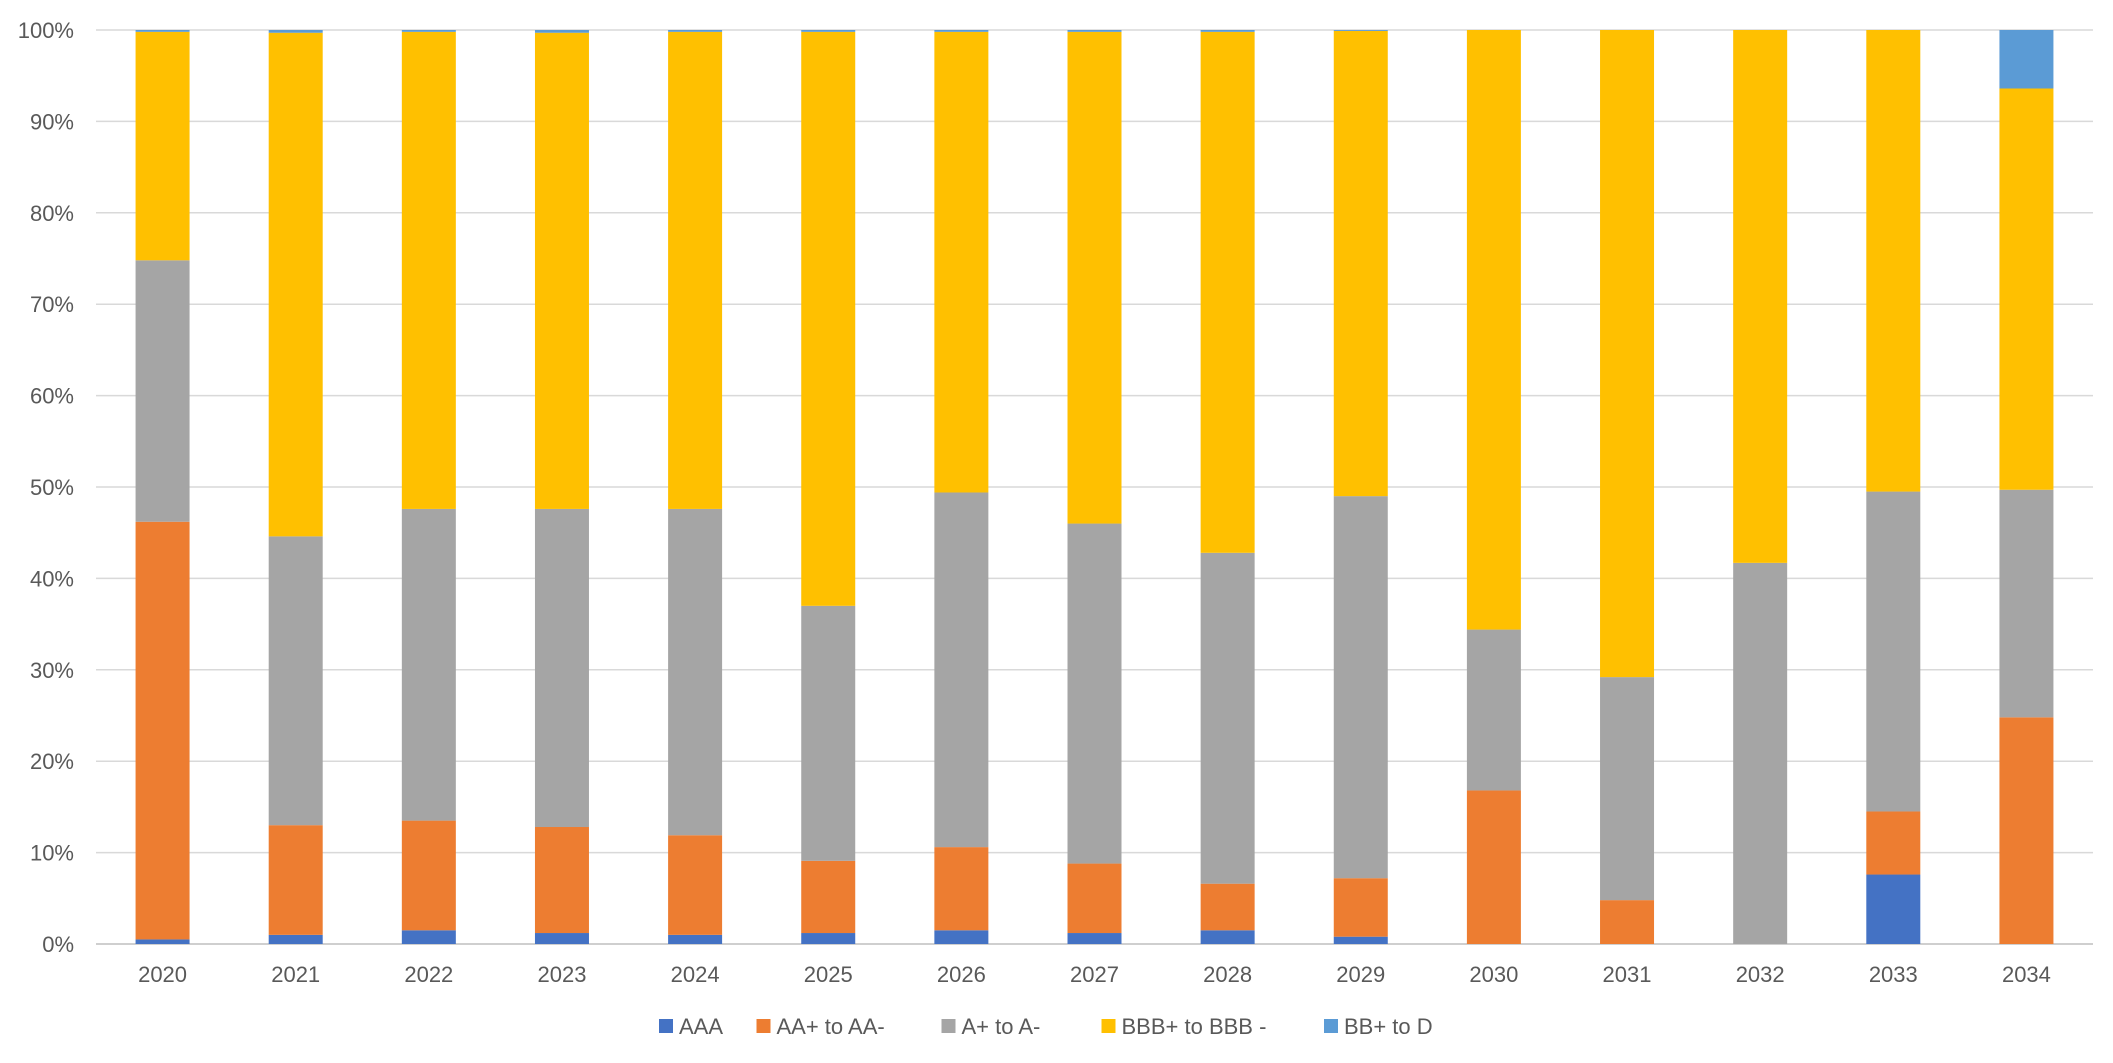 The width and height of the screenshot is (2113, 1063). I want to click on y-tick-label: 50%, so click(52, 487).